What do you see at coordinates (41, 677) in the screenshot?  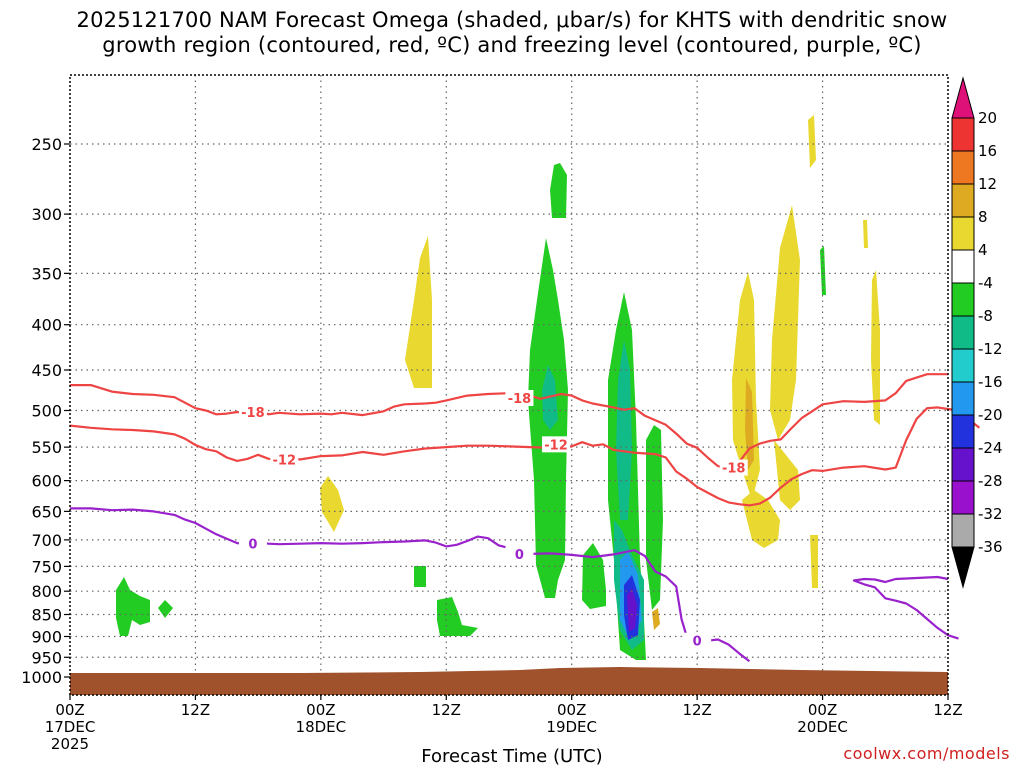 I see `y-tick-label-1000: 1000` at bounding box center [41, 677].